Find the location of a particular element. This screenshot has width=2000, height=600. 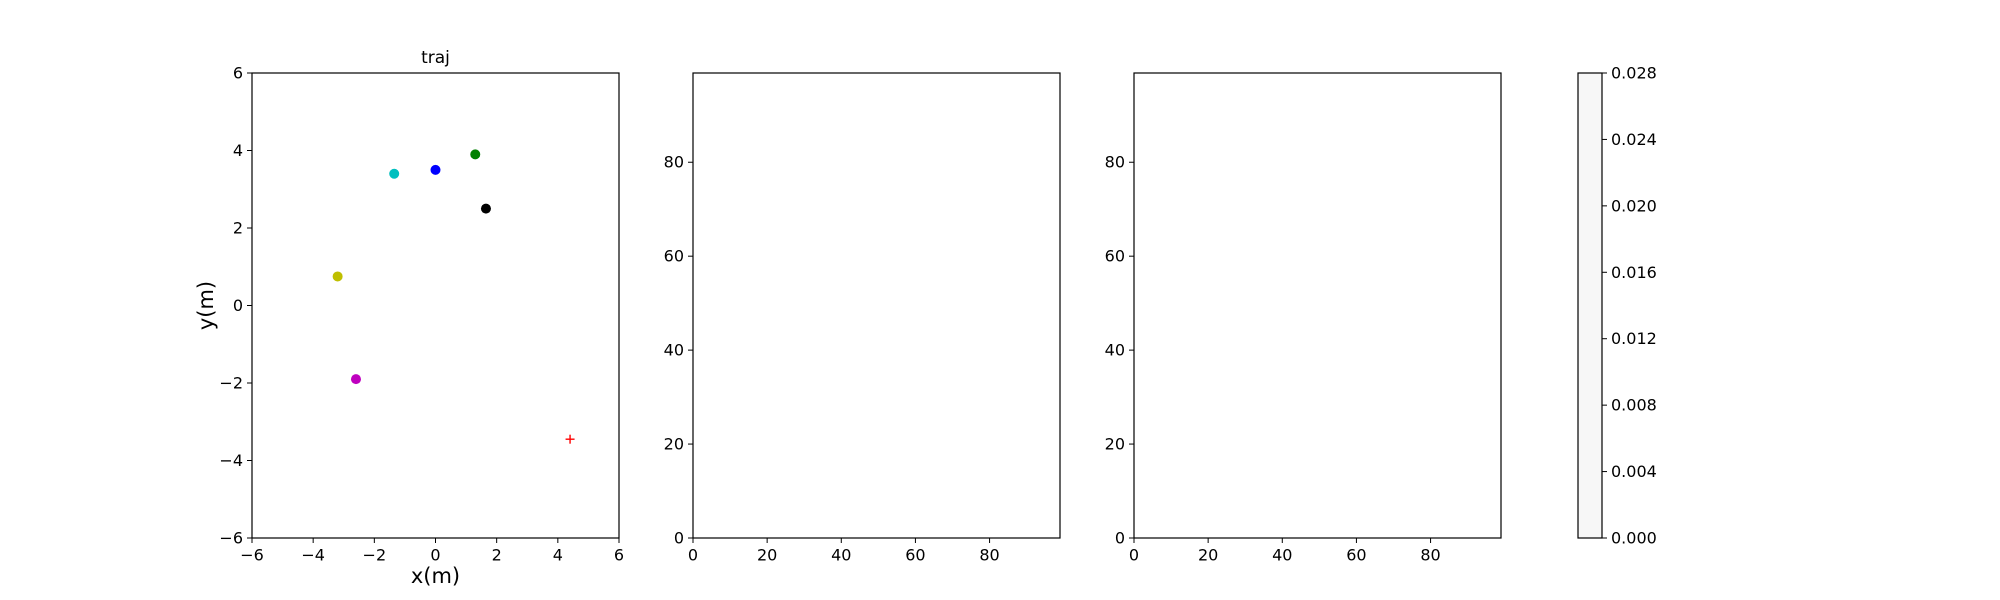

y-tick-label: 4 is located at coordinates (238, 150).